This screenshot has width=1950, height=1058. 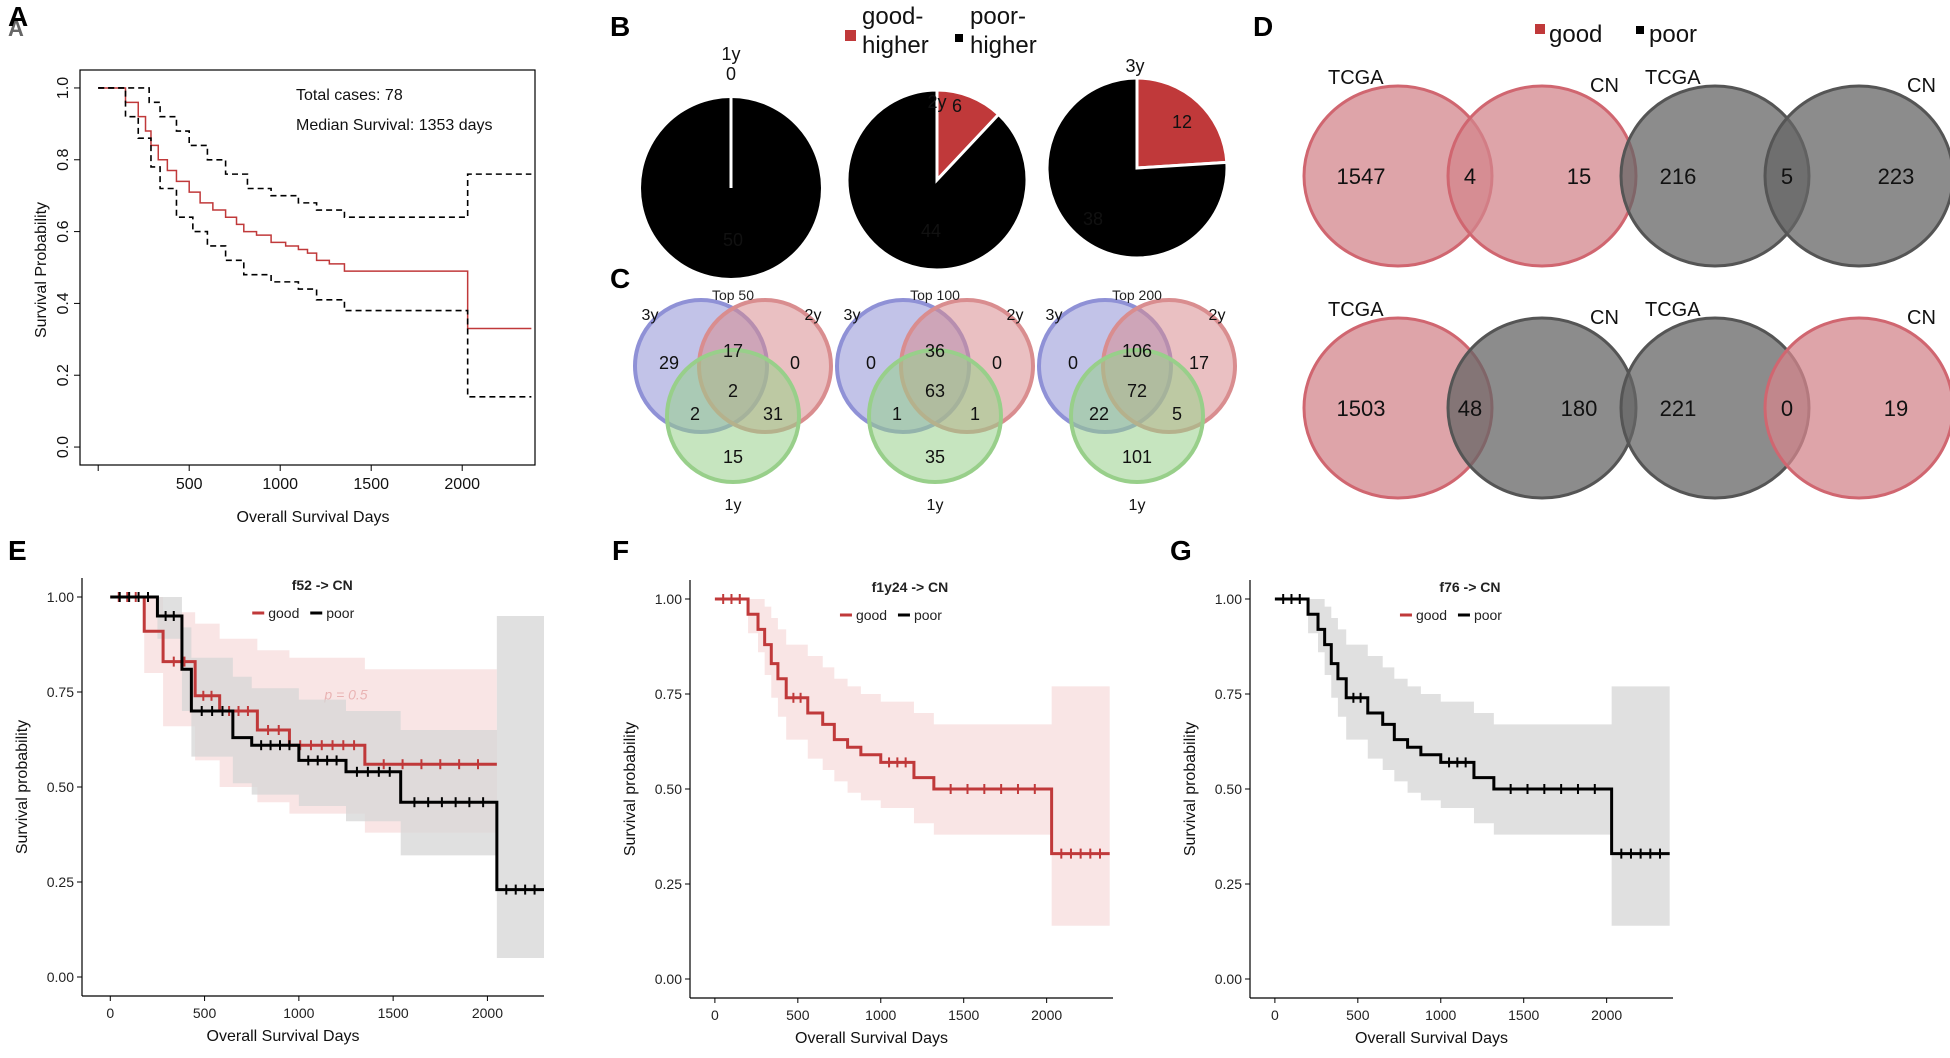 What do you see at coordinates (205, 1013) in the screenshot?
I see `panel-e-x-tick-label: 500` at bounding box center [205, 1013].